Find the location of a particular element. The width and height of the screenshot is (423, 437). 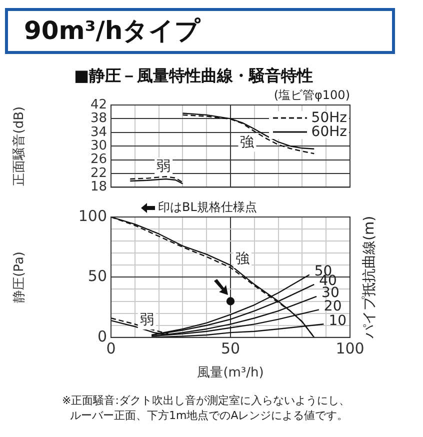

x-axis-title: 風量(m³/h) is located at coordinates (230, 373).